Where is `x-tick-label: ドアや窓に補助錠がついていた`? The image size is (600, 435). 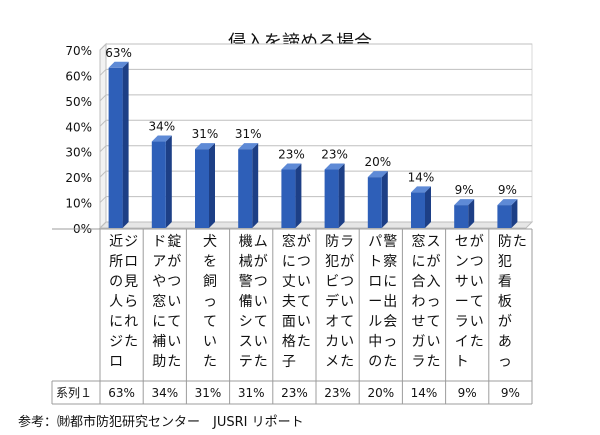 x-tick-label: ドアや窓に補助錠がついていた is located at coordinates (166, 302).